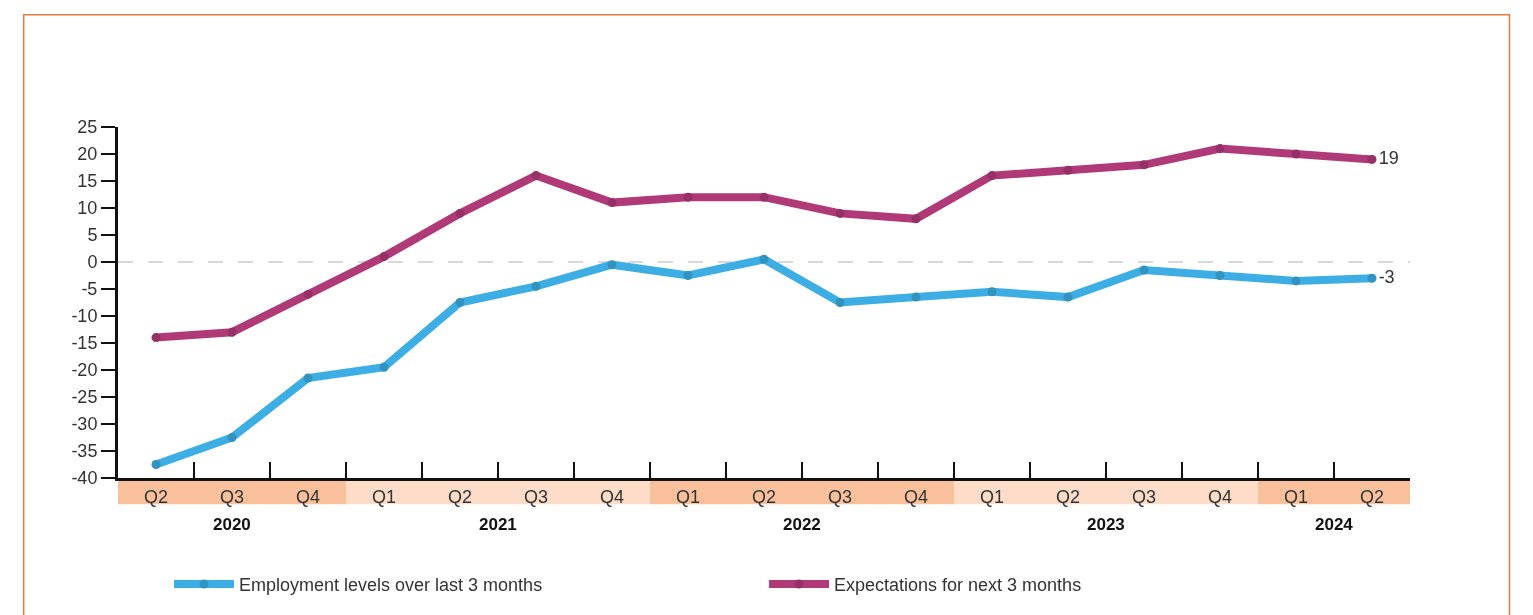 The width and height of the screenshot is (1533, 615). I want to click on y-tick-label: -25, so click(84, 397).